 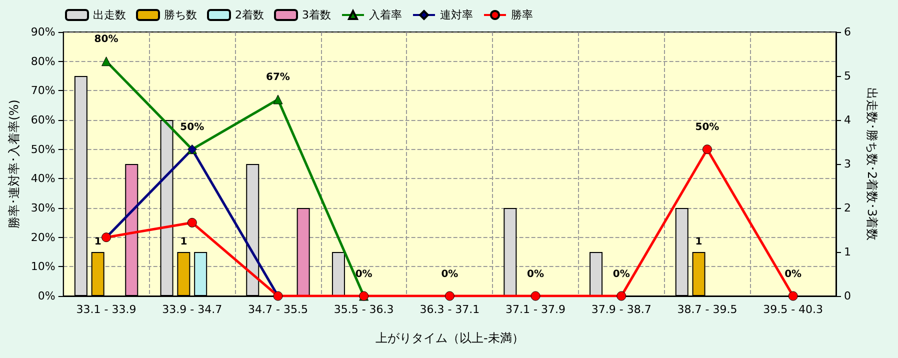 I want to click on x-tick-label: 37.9 - 38.7, so click(x=621, y=309).